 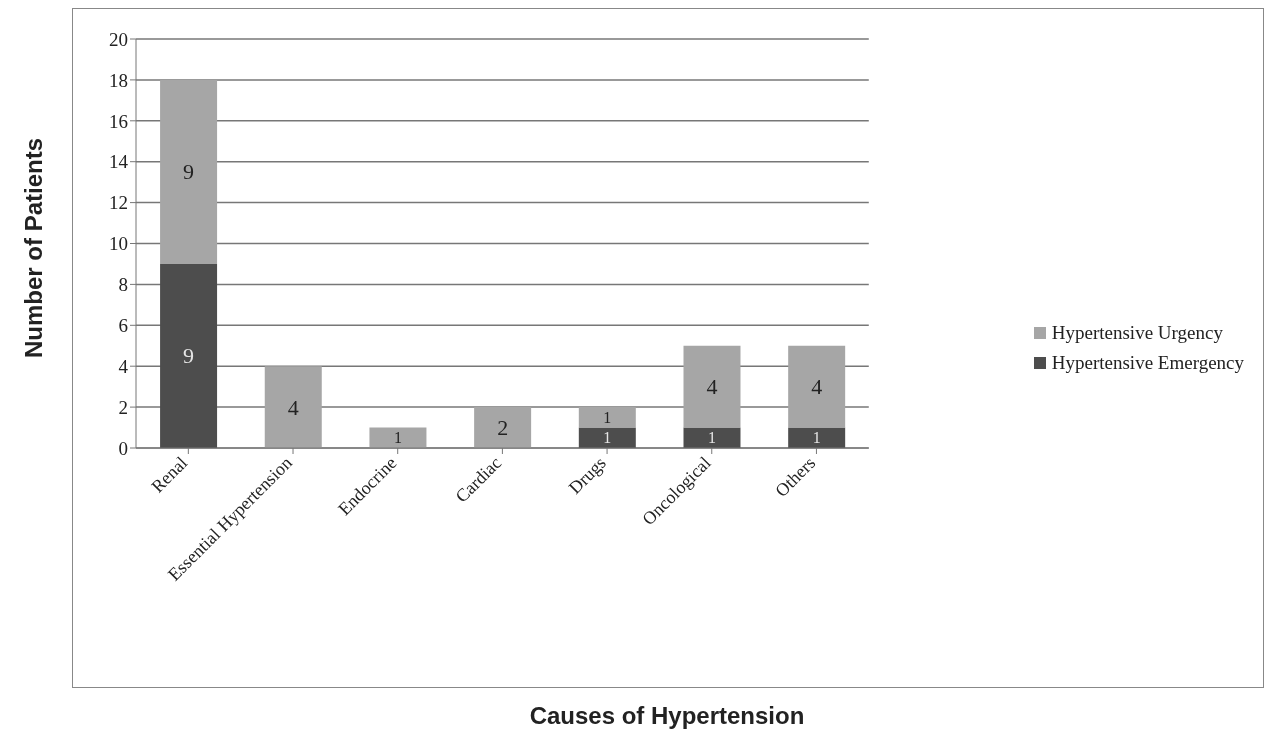 I want to click on x-axis-title: Causes of Hypertension, so click(x=667, y=716).